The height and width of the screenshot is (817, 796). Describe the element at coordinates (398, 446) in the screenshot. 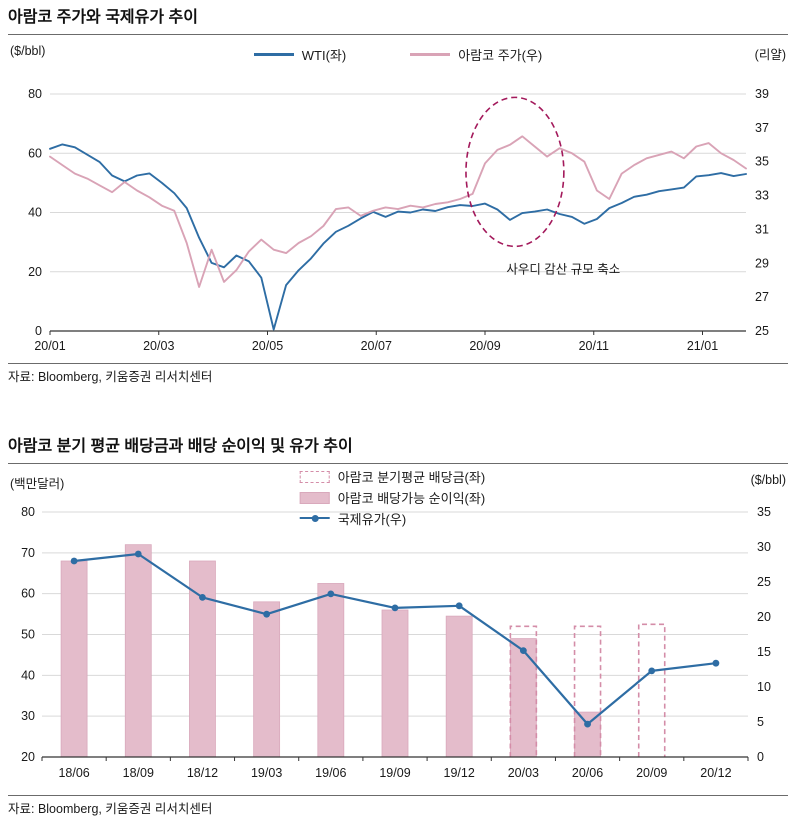

I see `chart2-title: 아람코 분기 평균 배당금과 배당 순이익 및 유가 추이` at that location.